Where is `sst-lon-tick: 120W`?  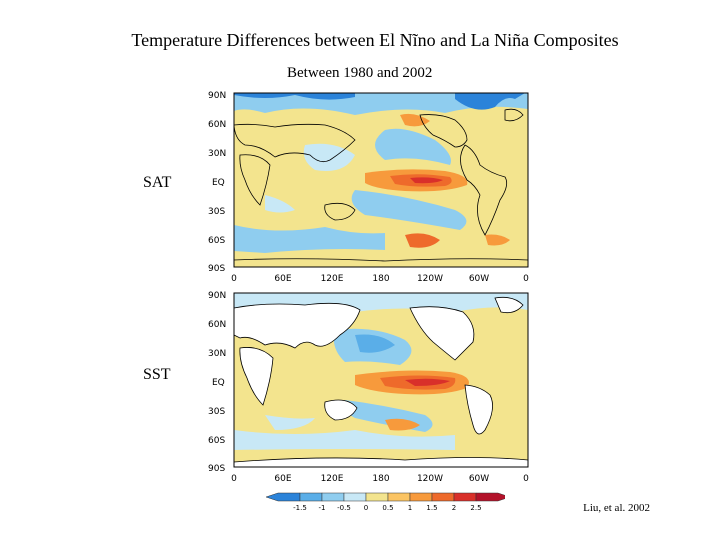 sst-lon-tick: 120W is located at coordinates (430, 479).